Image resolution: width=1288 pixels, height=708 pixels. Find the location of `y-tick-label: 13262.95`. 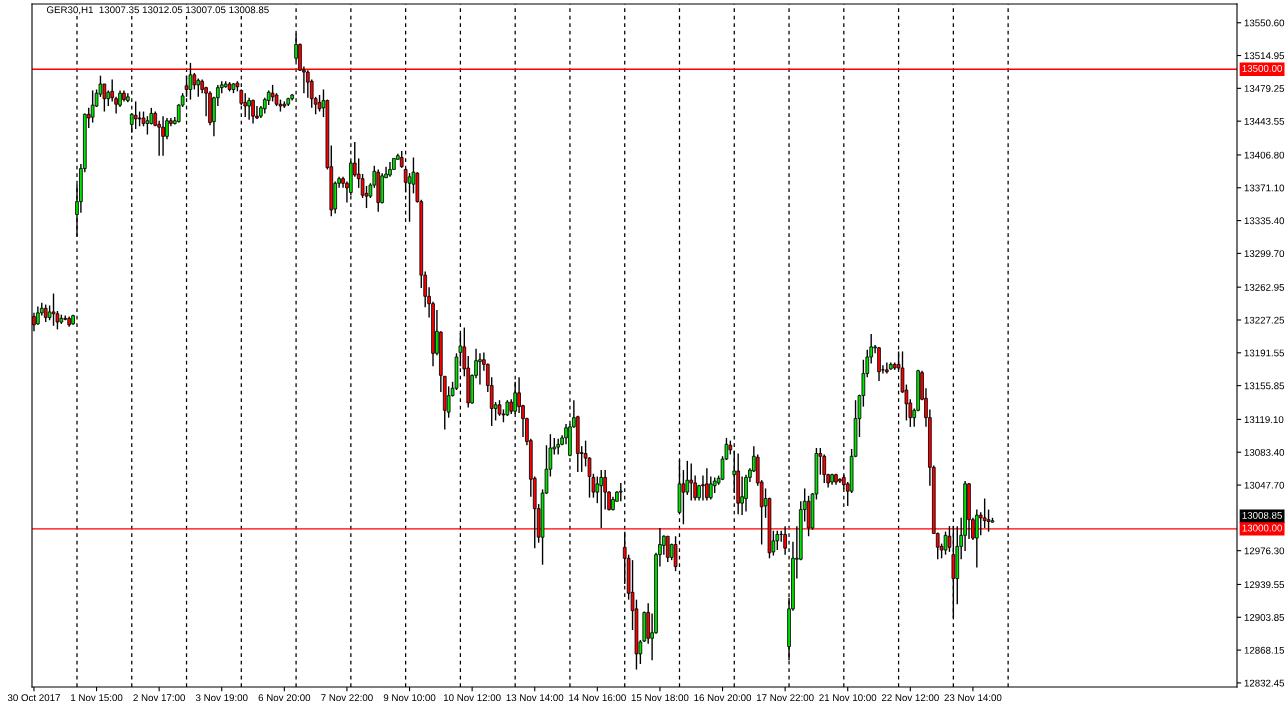

y-tick-label: 13262.95 is located at coordinates (1264, 287).